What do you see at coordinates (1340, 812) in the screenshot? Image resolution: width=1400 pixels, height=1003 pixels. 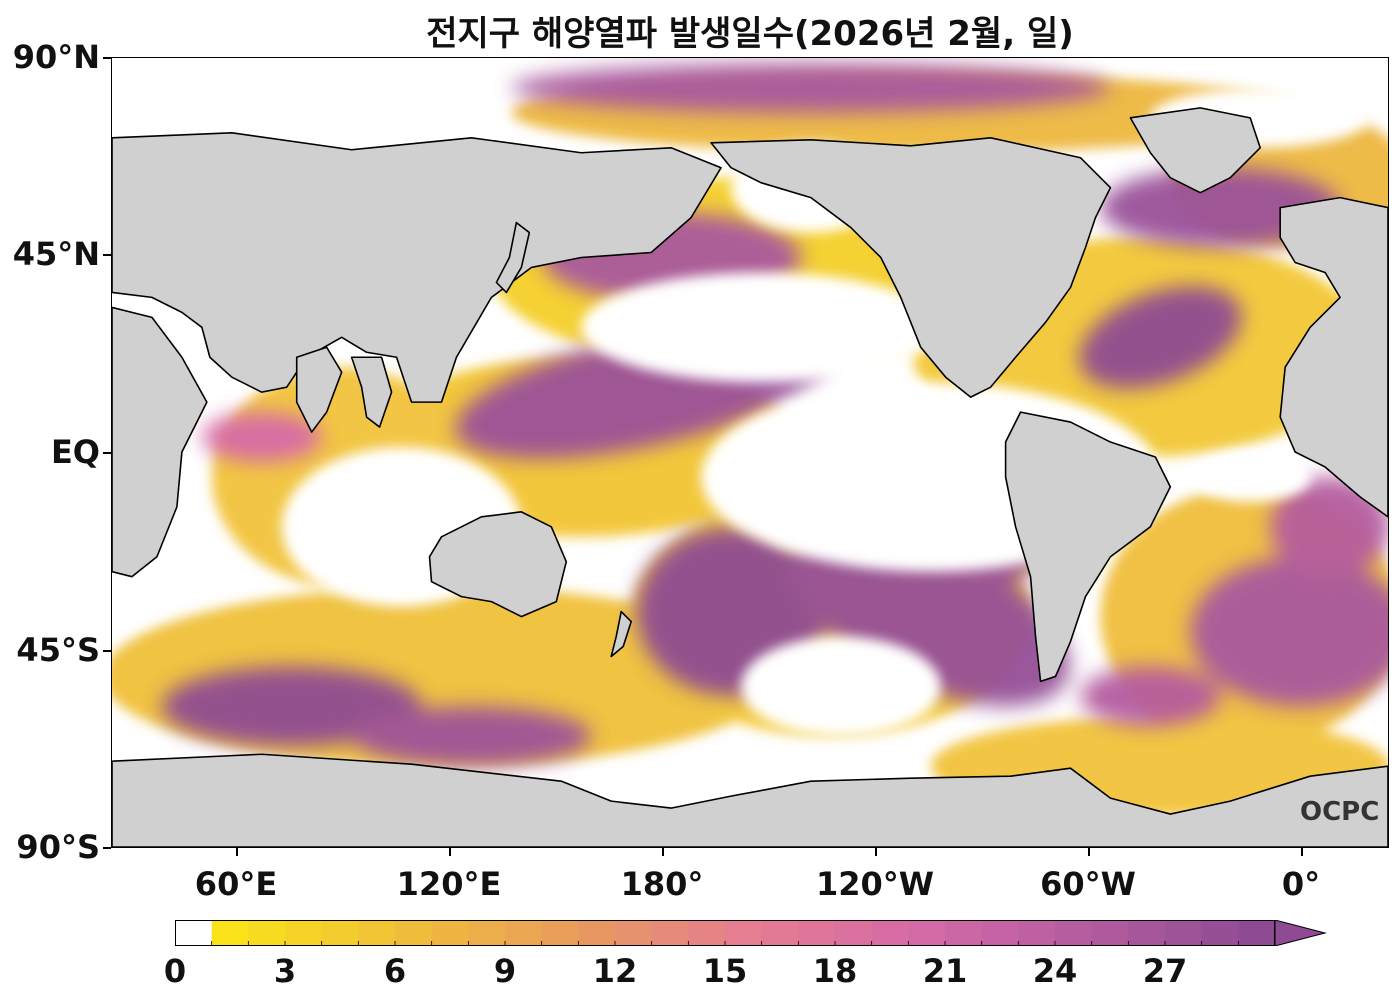 I see `ocpc-logo: OCPC` at bounding box center [1340, 812].